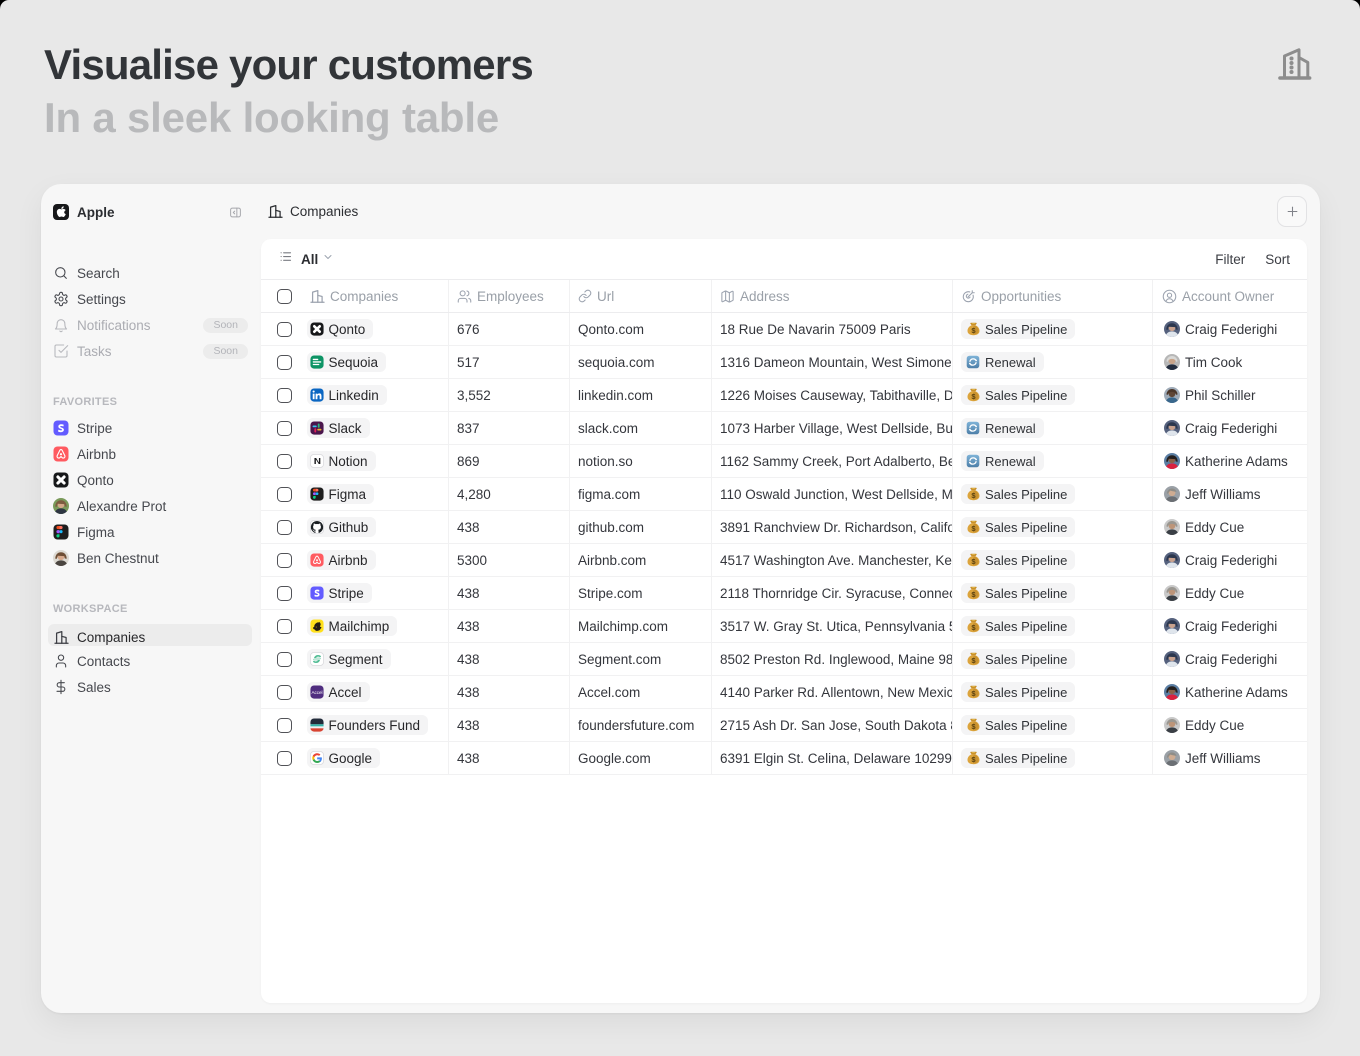  Describe the element at coordinates (316, 692) in the screenshot. I see `svg-text: Accel` at that location.